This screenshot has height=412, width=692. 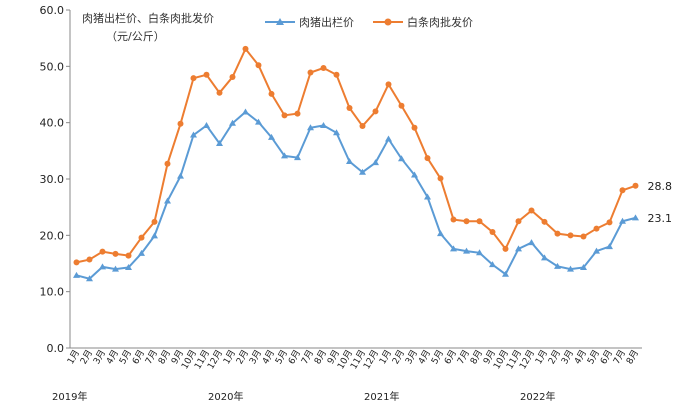 I want to click on x-tick-label: 5月, so click(x=437, y=357).